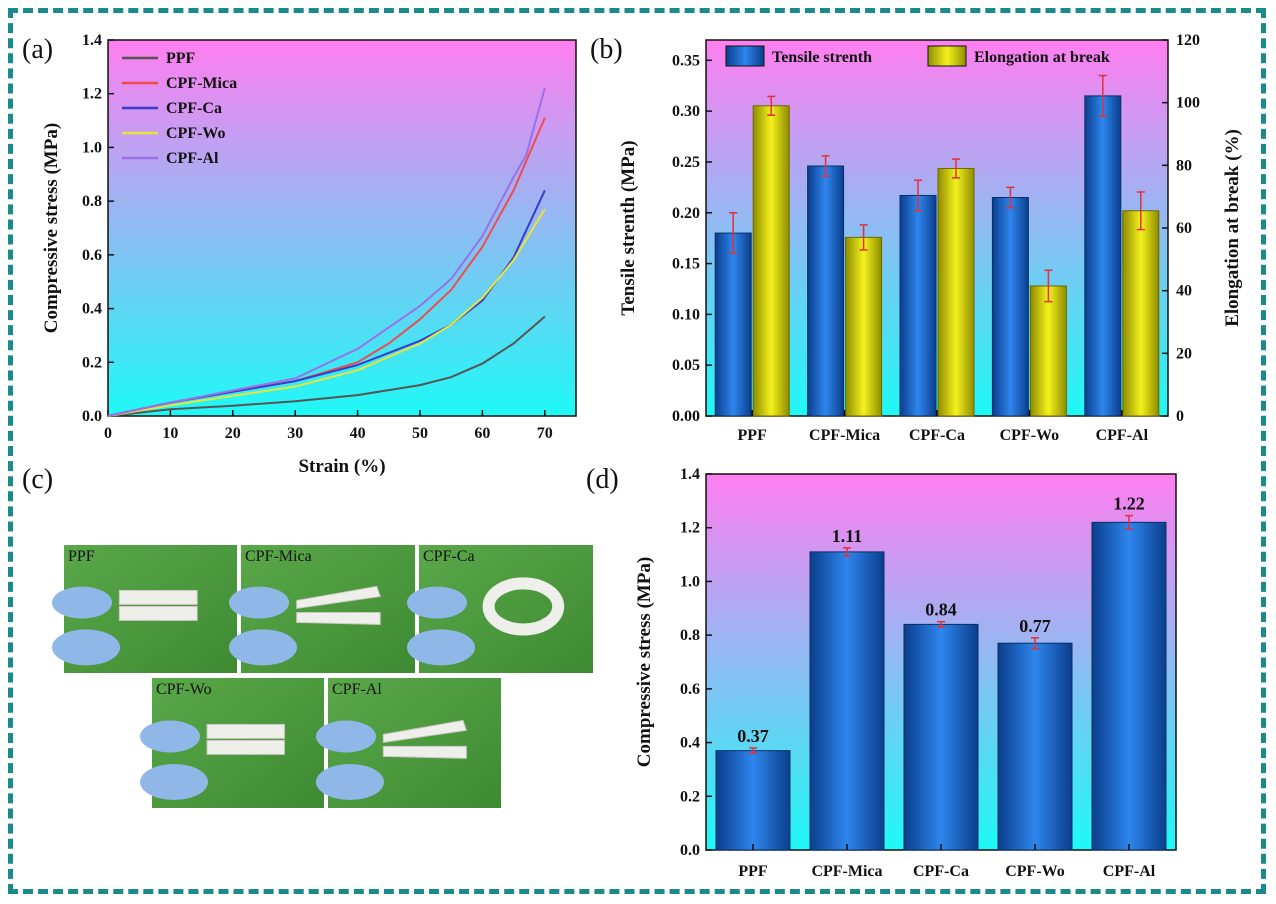  What do you see at coordinates (917, 56) in the screenshot?
I see `panel-b-legend: Tensile strenth Elongation at break` at bounding box center [917, 56].